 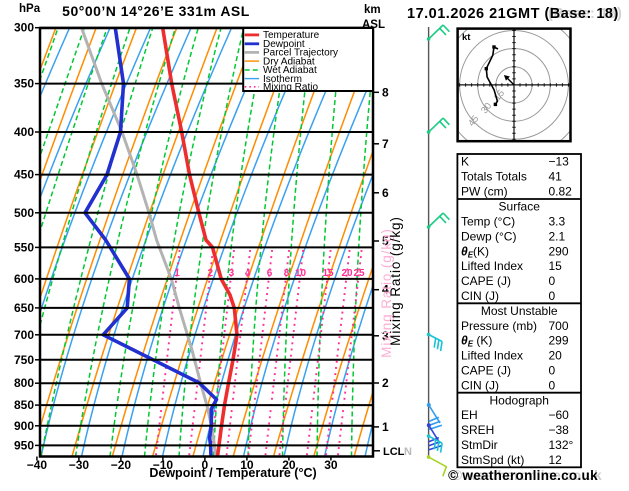 I want to click on svg-text: 41, so click(x=556, y=177).